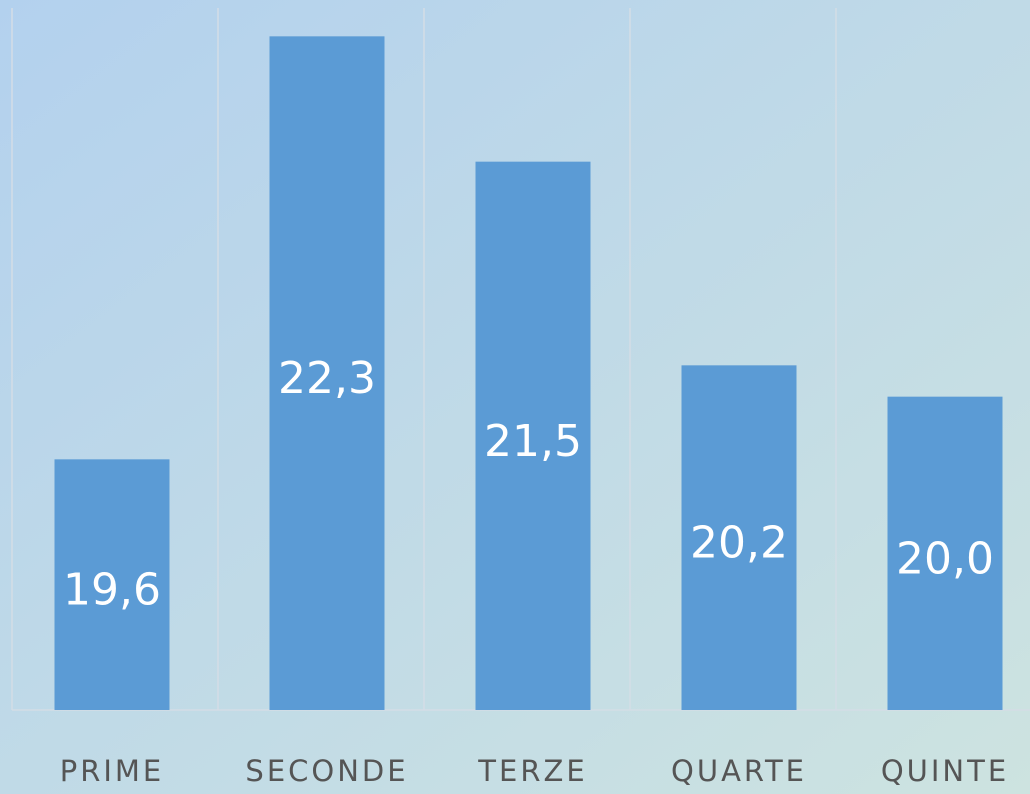 The width and height of the screenshot is (1030, 794). I want to click on x-tick-label: PRIME, so click(112, 771).